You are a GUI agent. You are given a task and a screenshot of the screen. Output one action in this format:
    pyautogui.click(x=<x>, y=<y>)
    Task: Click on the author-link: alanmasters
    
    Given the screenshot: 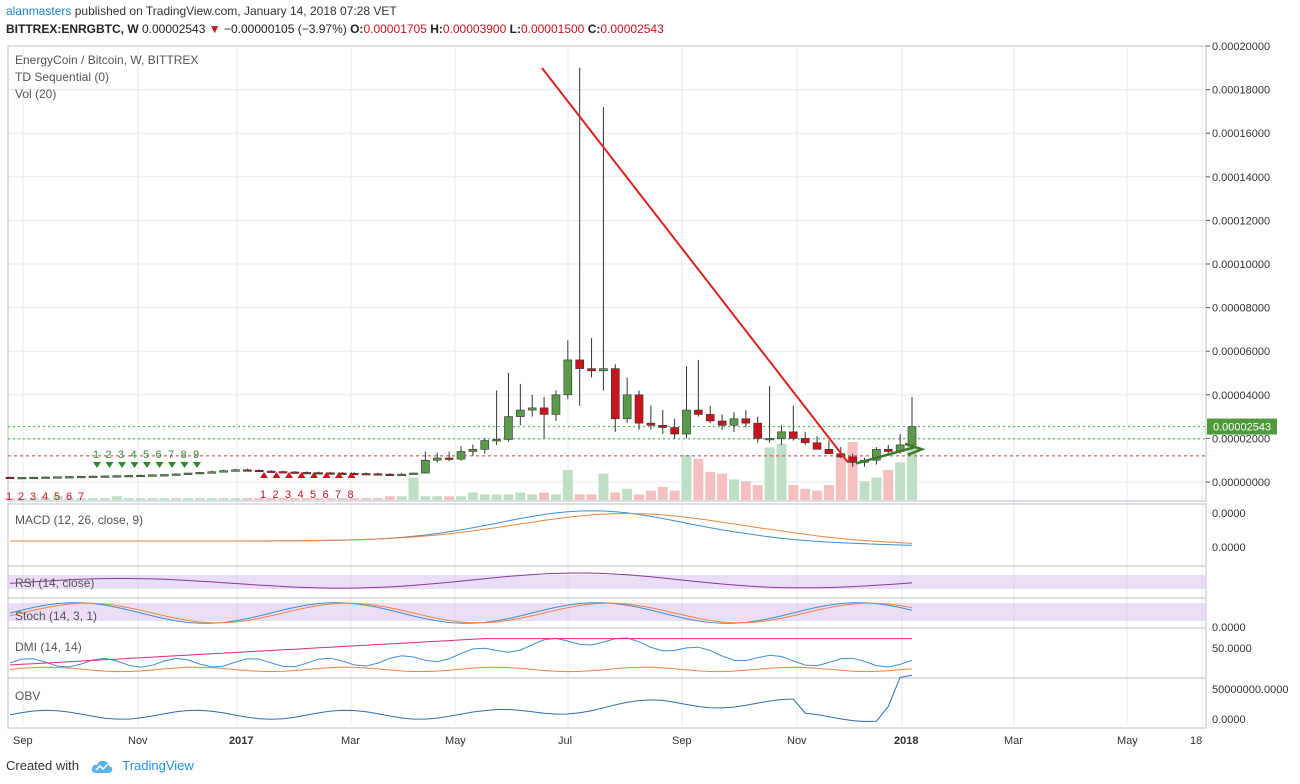 What is the action you would take?
    pyautogui.click(x=39, y=11)
    